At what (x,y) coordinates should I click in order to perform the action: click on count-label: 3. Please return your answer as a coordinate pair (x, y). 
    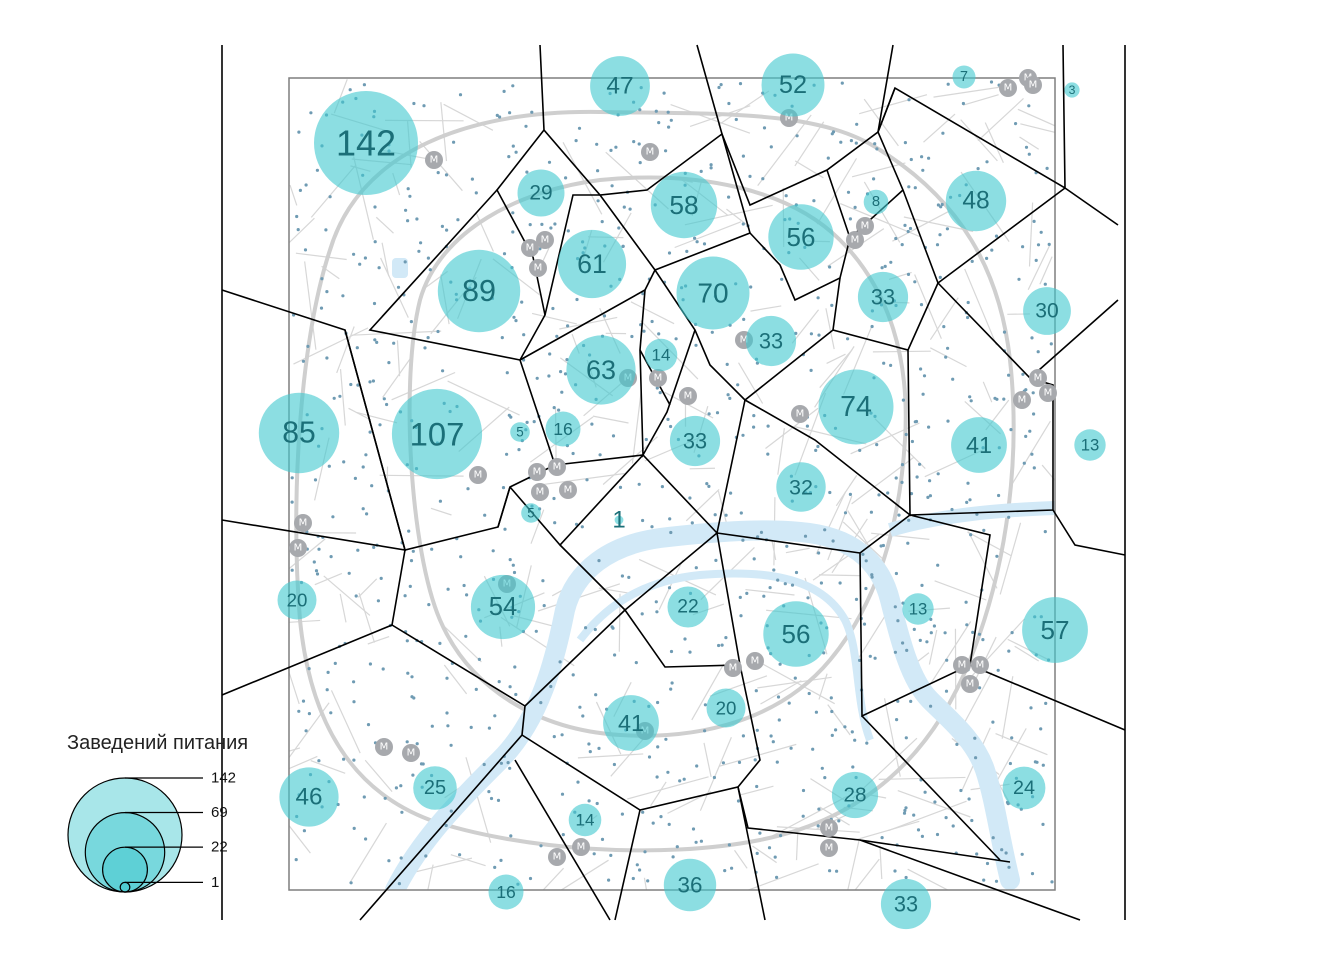
    Looking at the image, I should click on (1072, 90).